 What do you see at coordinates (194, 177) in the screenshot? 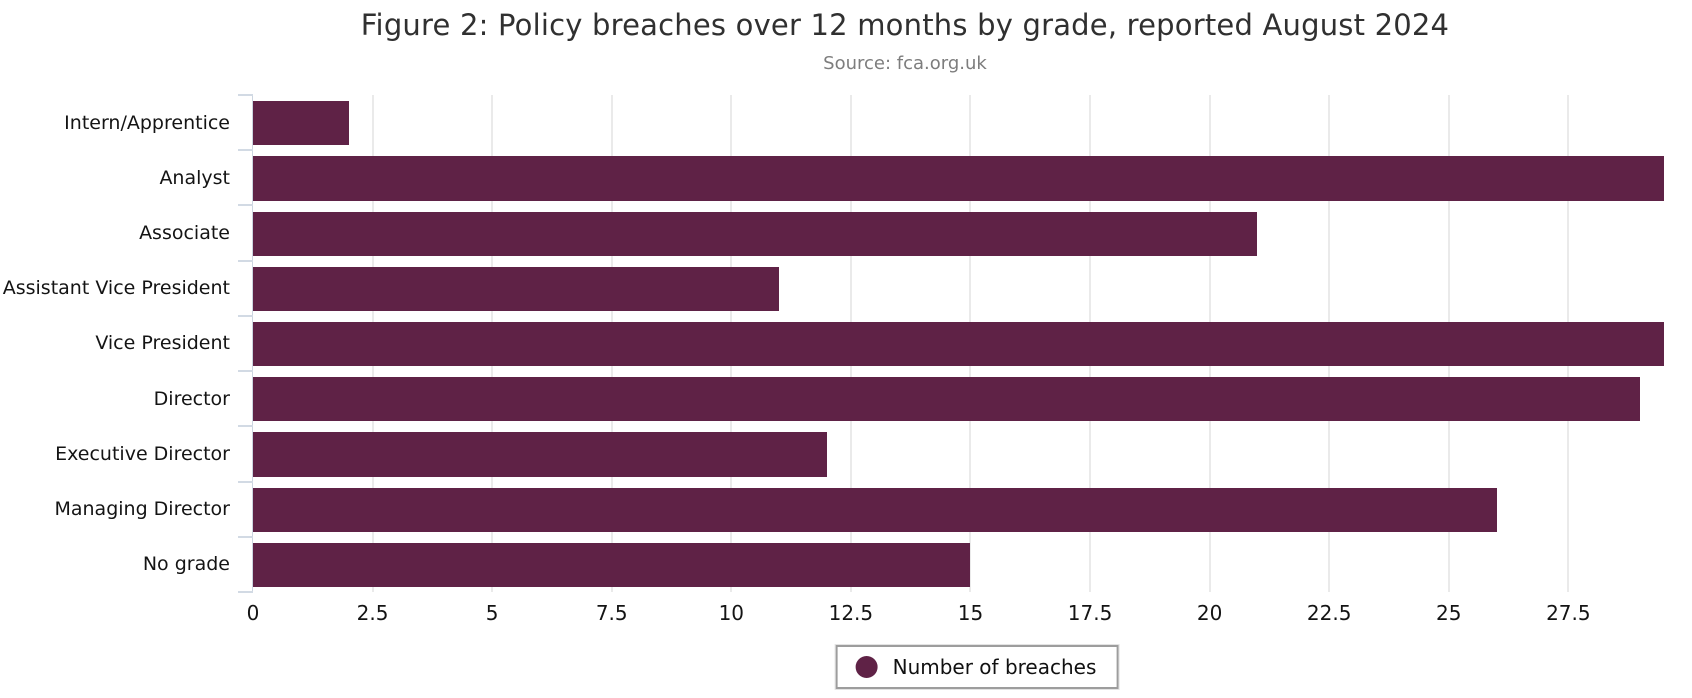
I see `y-tick-label: Analyst` at bounding box center [194, 177].